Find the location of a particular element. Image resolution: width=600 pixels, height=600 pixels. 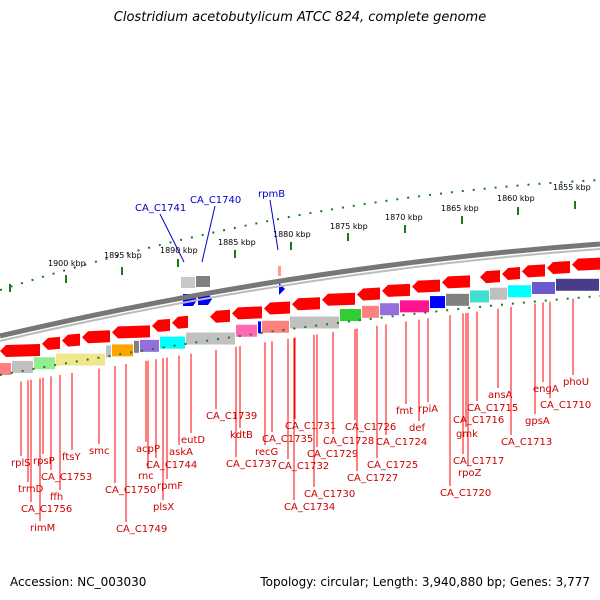

bottom-gene-label: ansA is located at coordinates (500, 395).